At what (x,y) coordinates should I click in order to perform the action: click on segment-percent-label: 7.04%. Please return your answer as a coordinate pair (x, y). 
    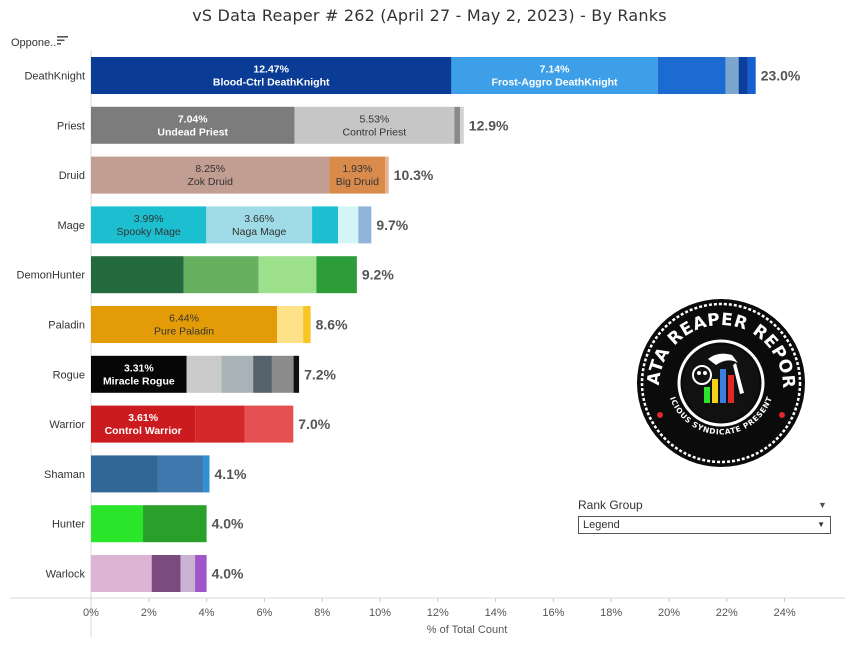
    Looking at the image, I should click on (193, 119).